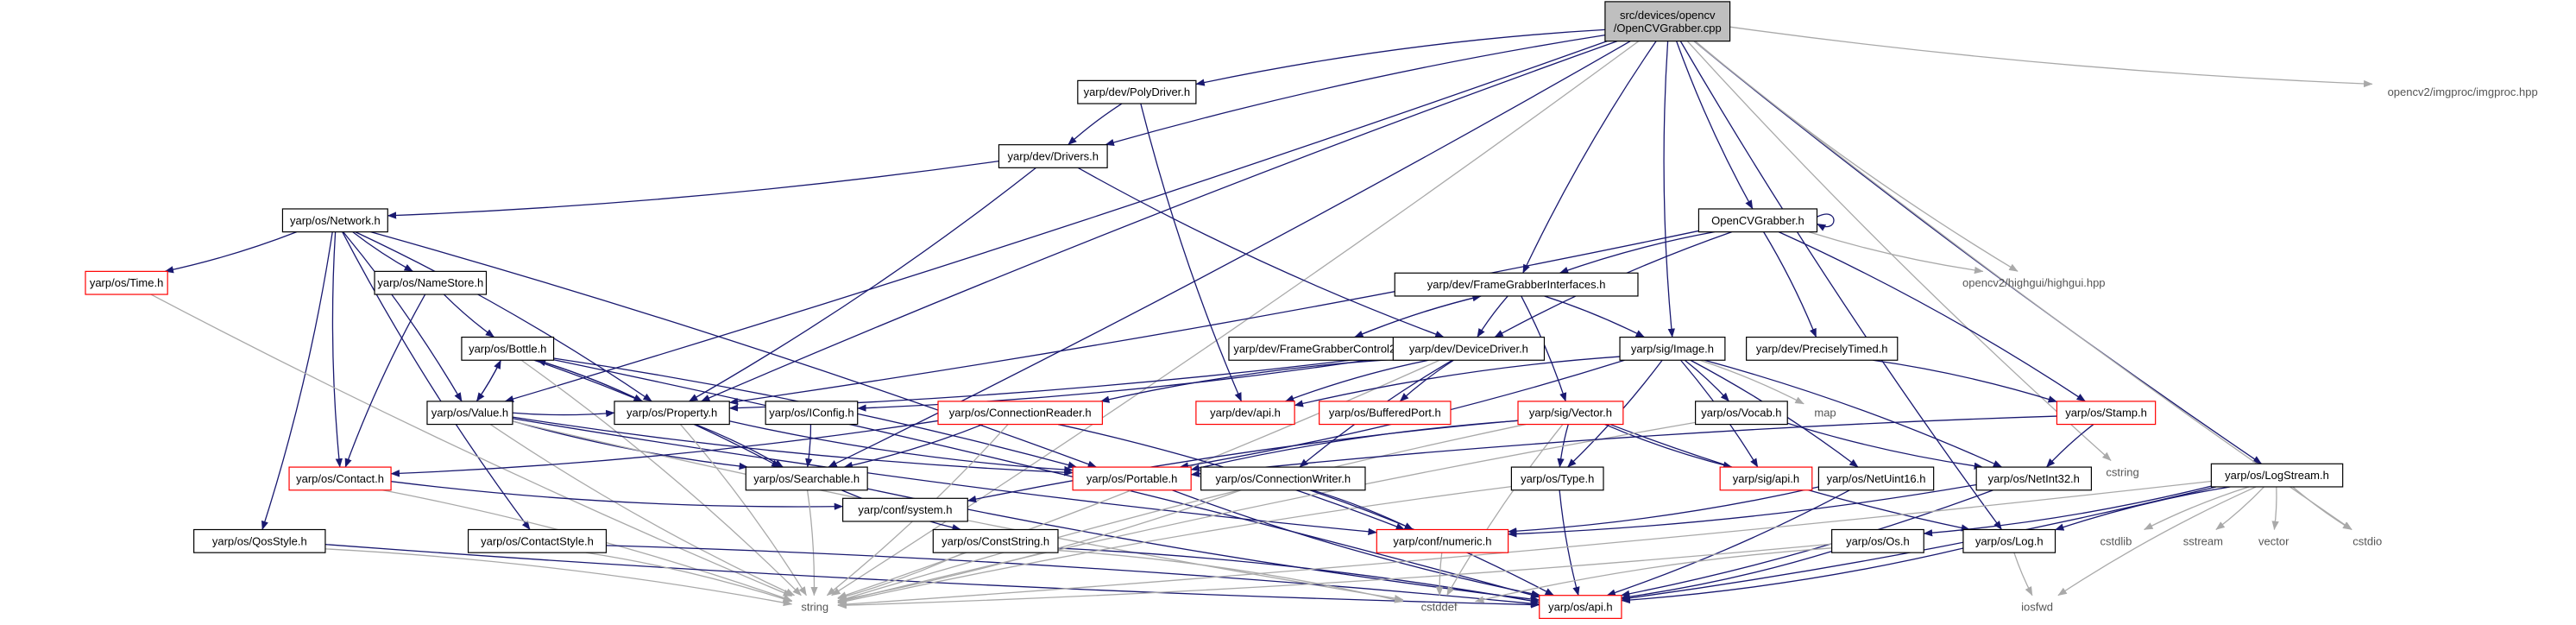 The height and width of the screenshot is (625, 2576). Describe the element at coordinates (2197, 509) in the screenshot. I see `edge-logstream-to-cstdlib` at that location.